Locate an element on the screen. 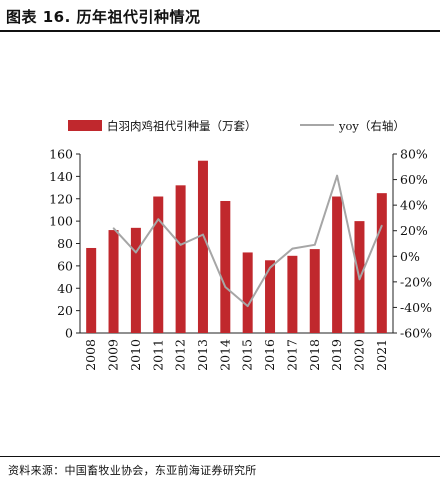 The width and height of the screenshot is (440, 484). x-tick-label-2014: 2014 is located at coordinates (224, 355).